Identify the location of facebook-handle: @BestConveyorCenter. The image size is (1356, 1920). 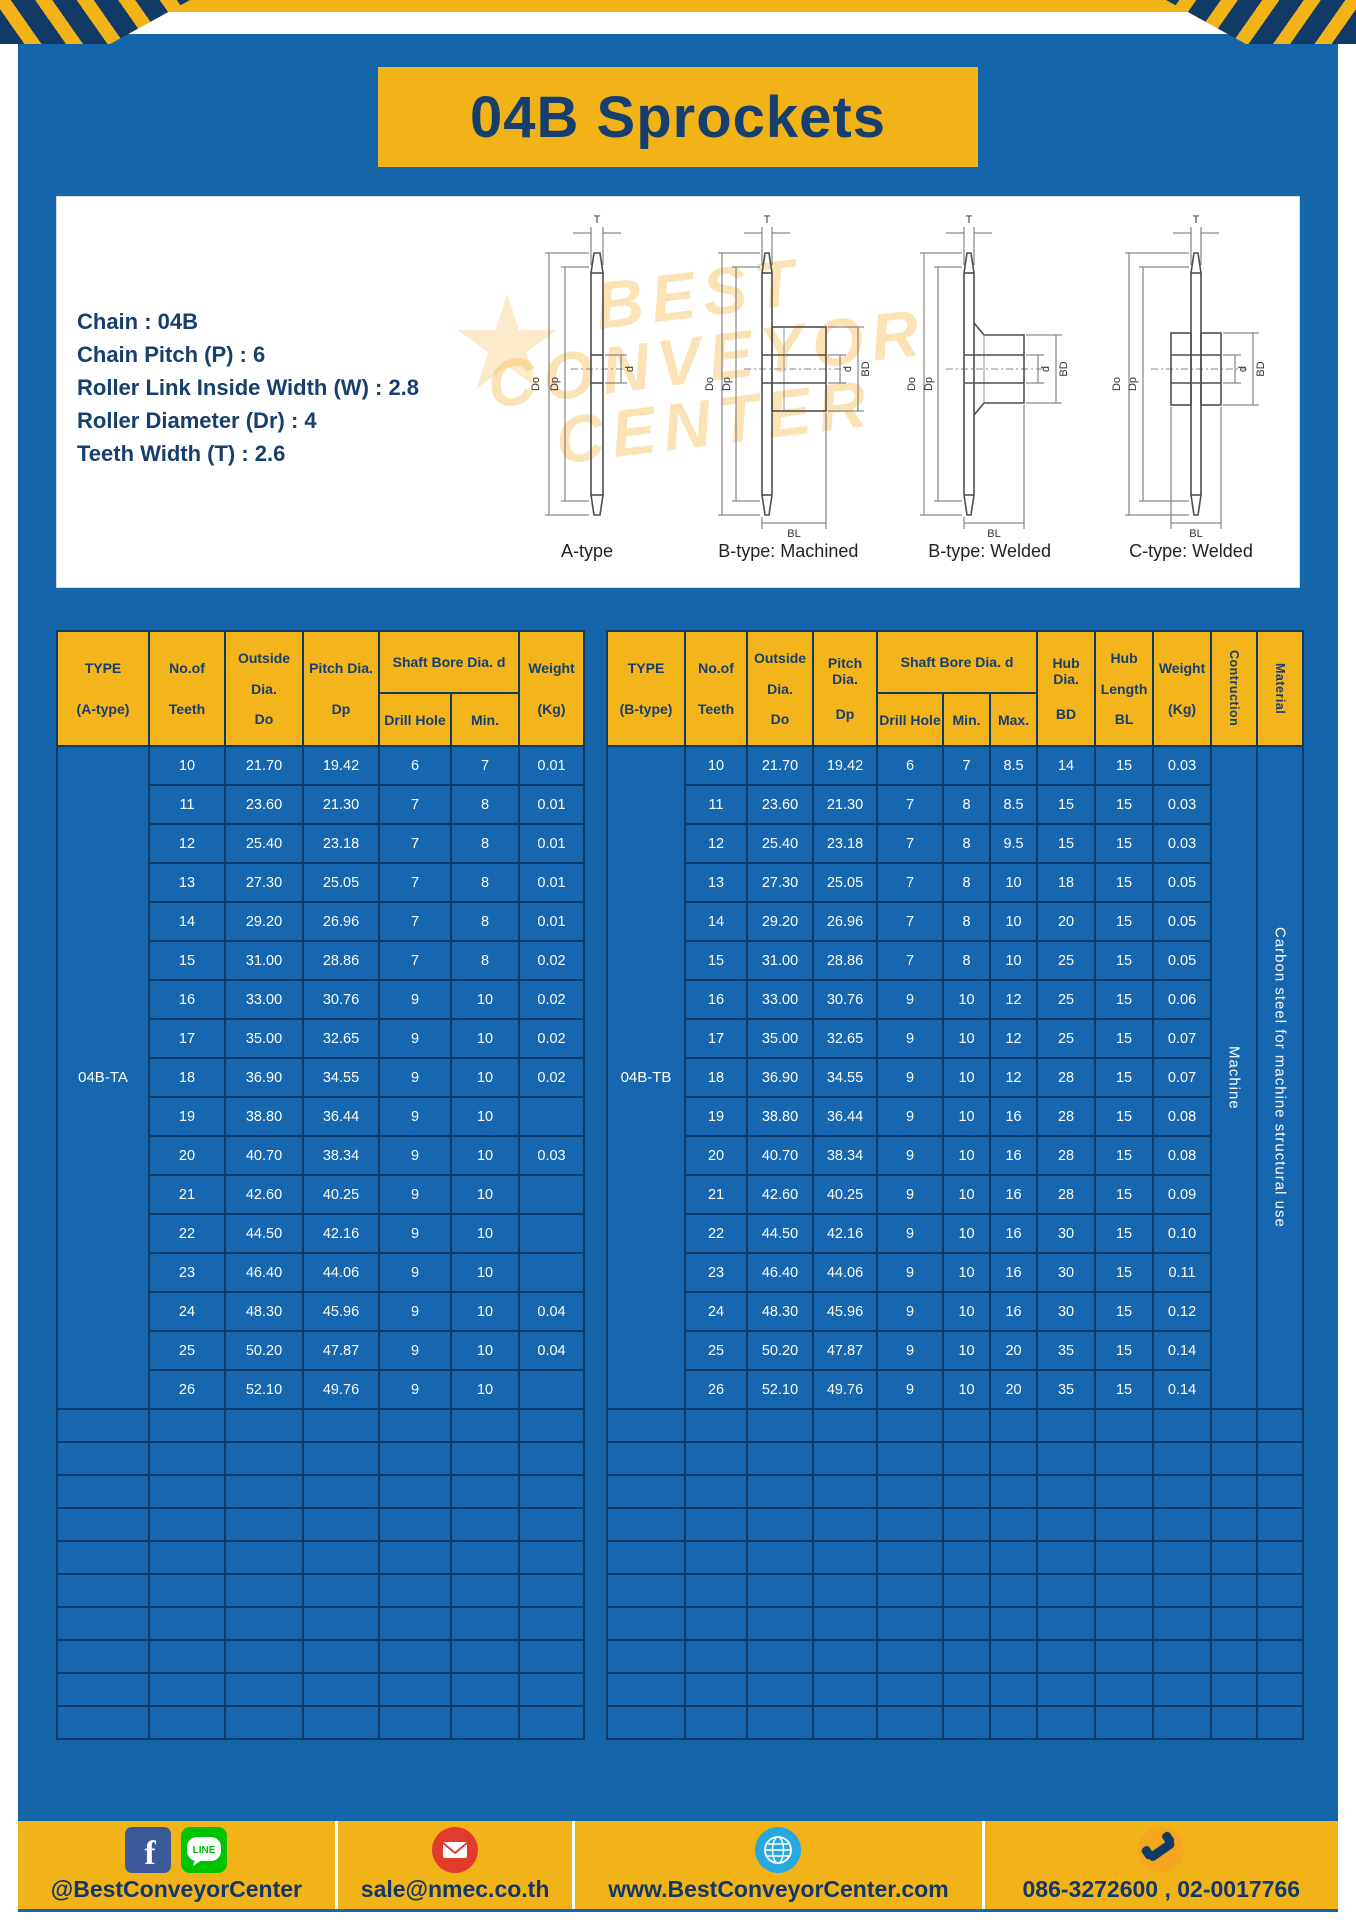
(176, 1889).